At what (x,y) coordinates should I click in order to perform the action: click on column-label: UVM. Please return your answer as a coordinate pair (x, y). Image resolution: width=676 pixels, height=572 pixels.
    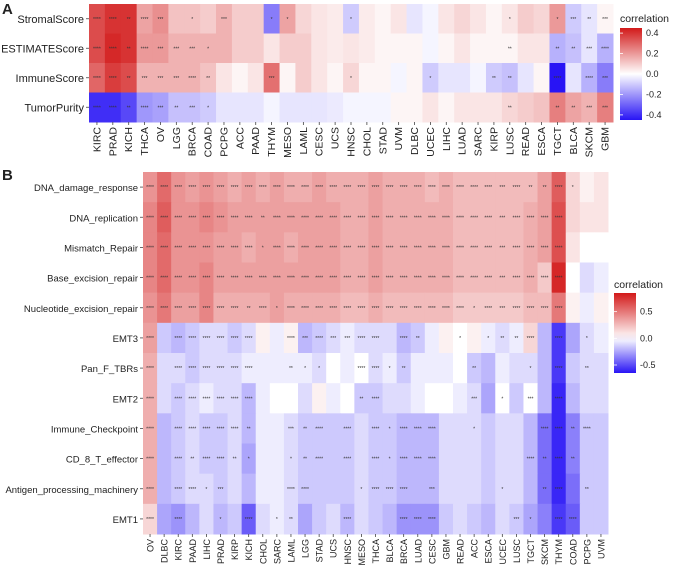
    Looking at the image, I should click on (399, 138).